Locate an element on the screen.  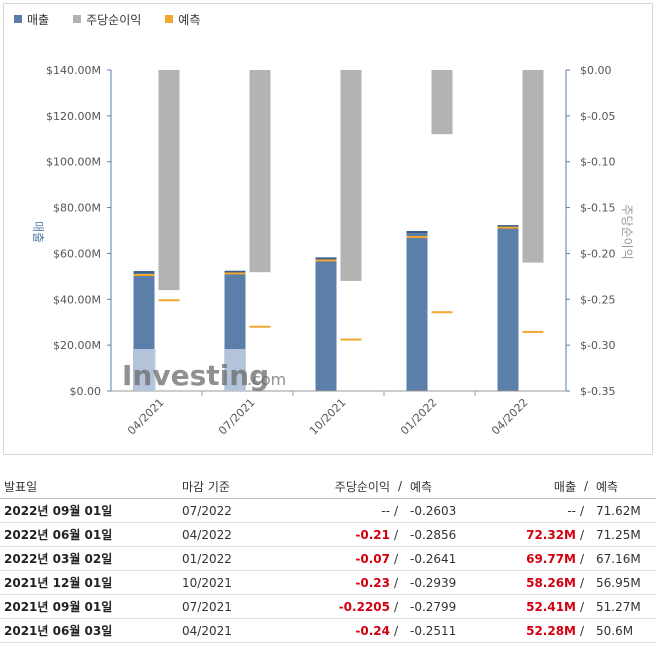
row-date: 2021년 09월 01일 is located at coordinates (88, 606).